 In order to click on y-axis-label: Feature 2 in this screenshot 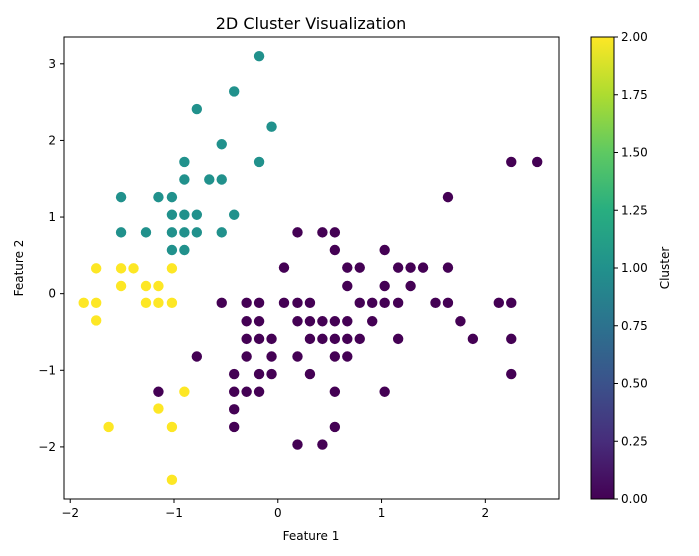, I will do `click(19, 268)`.